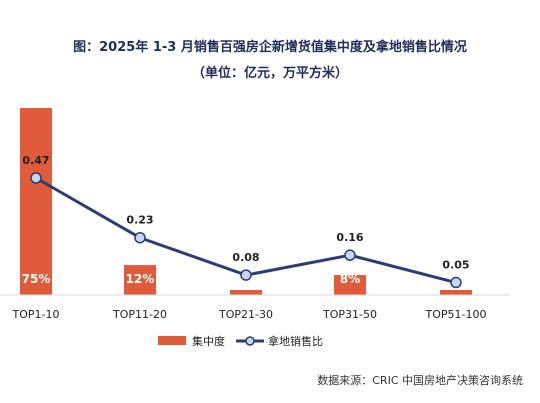 This screenshot has width=540, height=403. I want to click on bar-label-TOP31-50: 8%, so click(350, 279).